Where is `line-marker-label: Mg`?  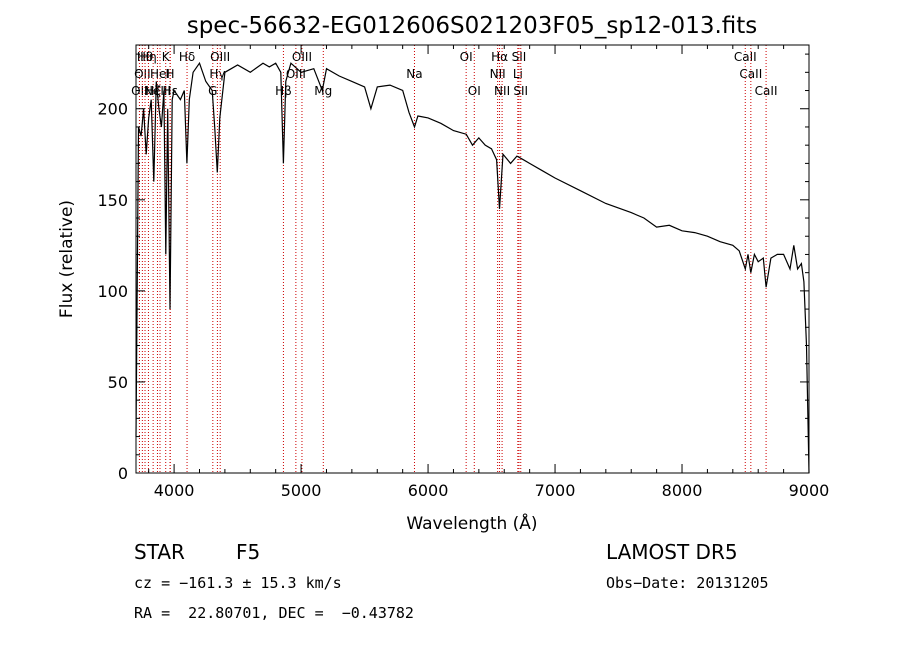 line-marker-label: Mg is located at coordinates (323, 91).